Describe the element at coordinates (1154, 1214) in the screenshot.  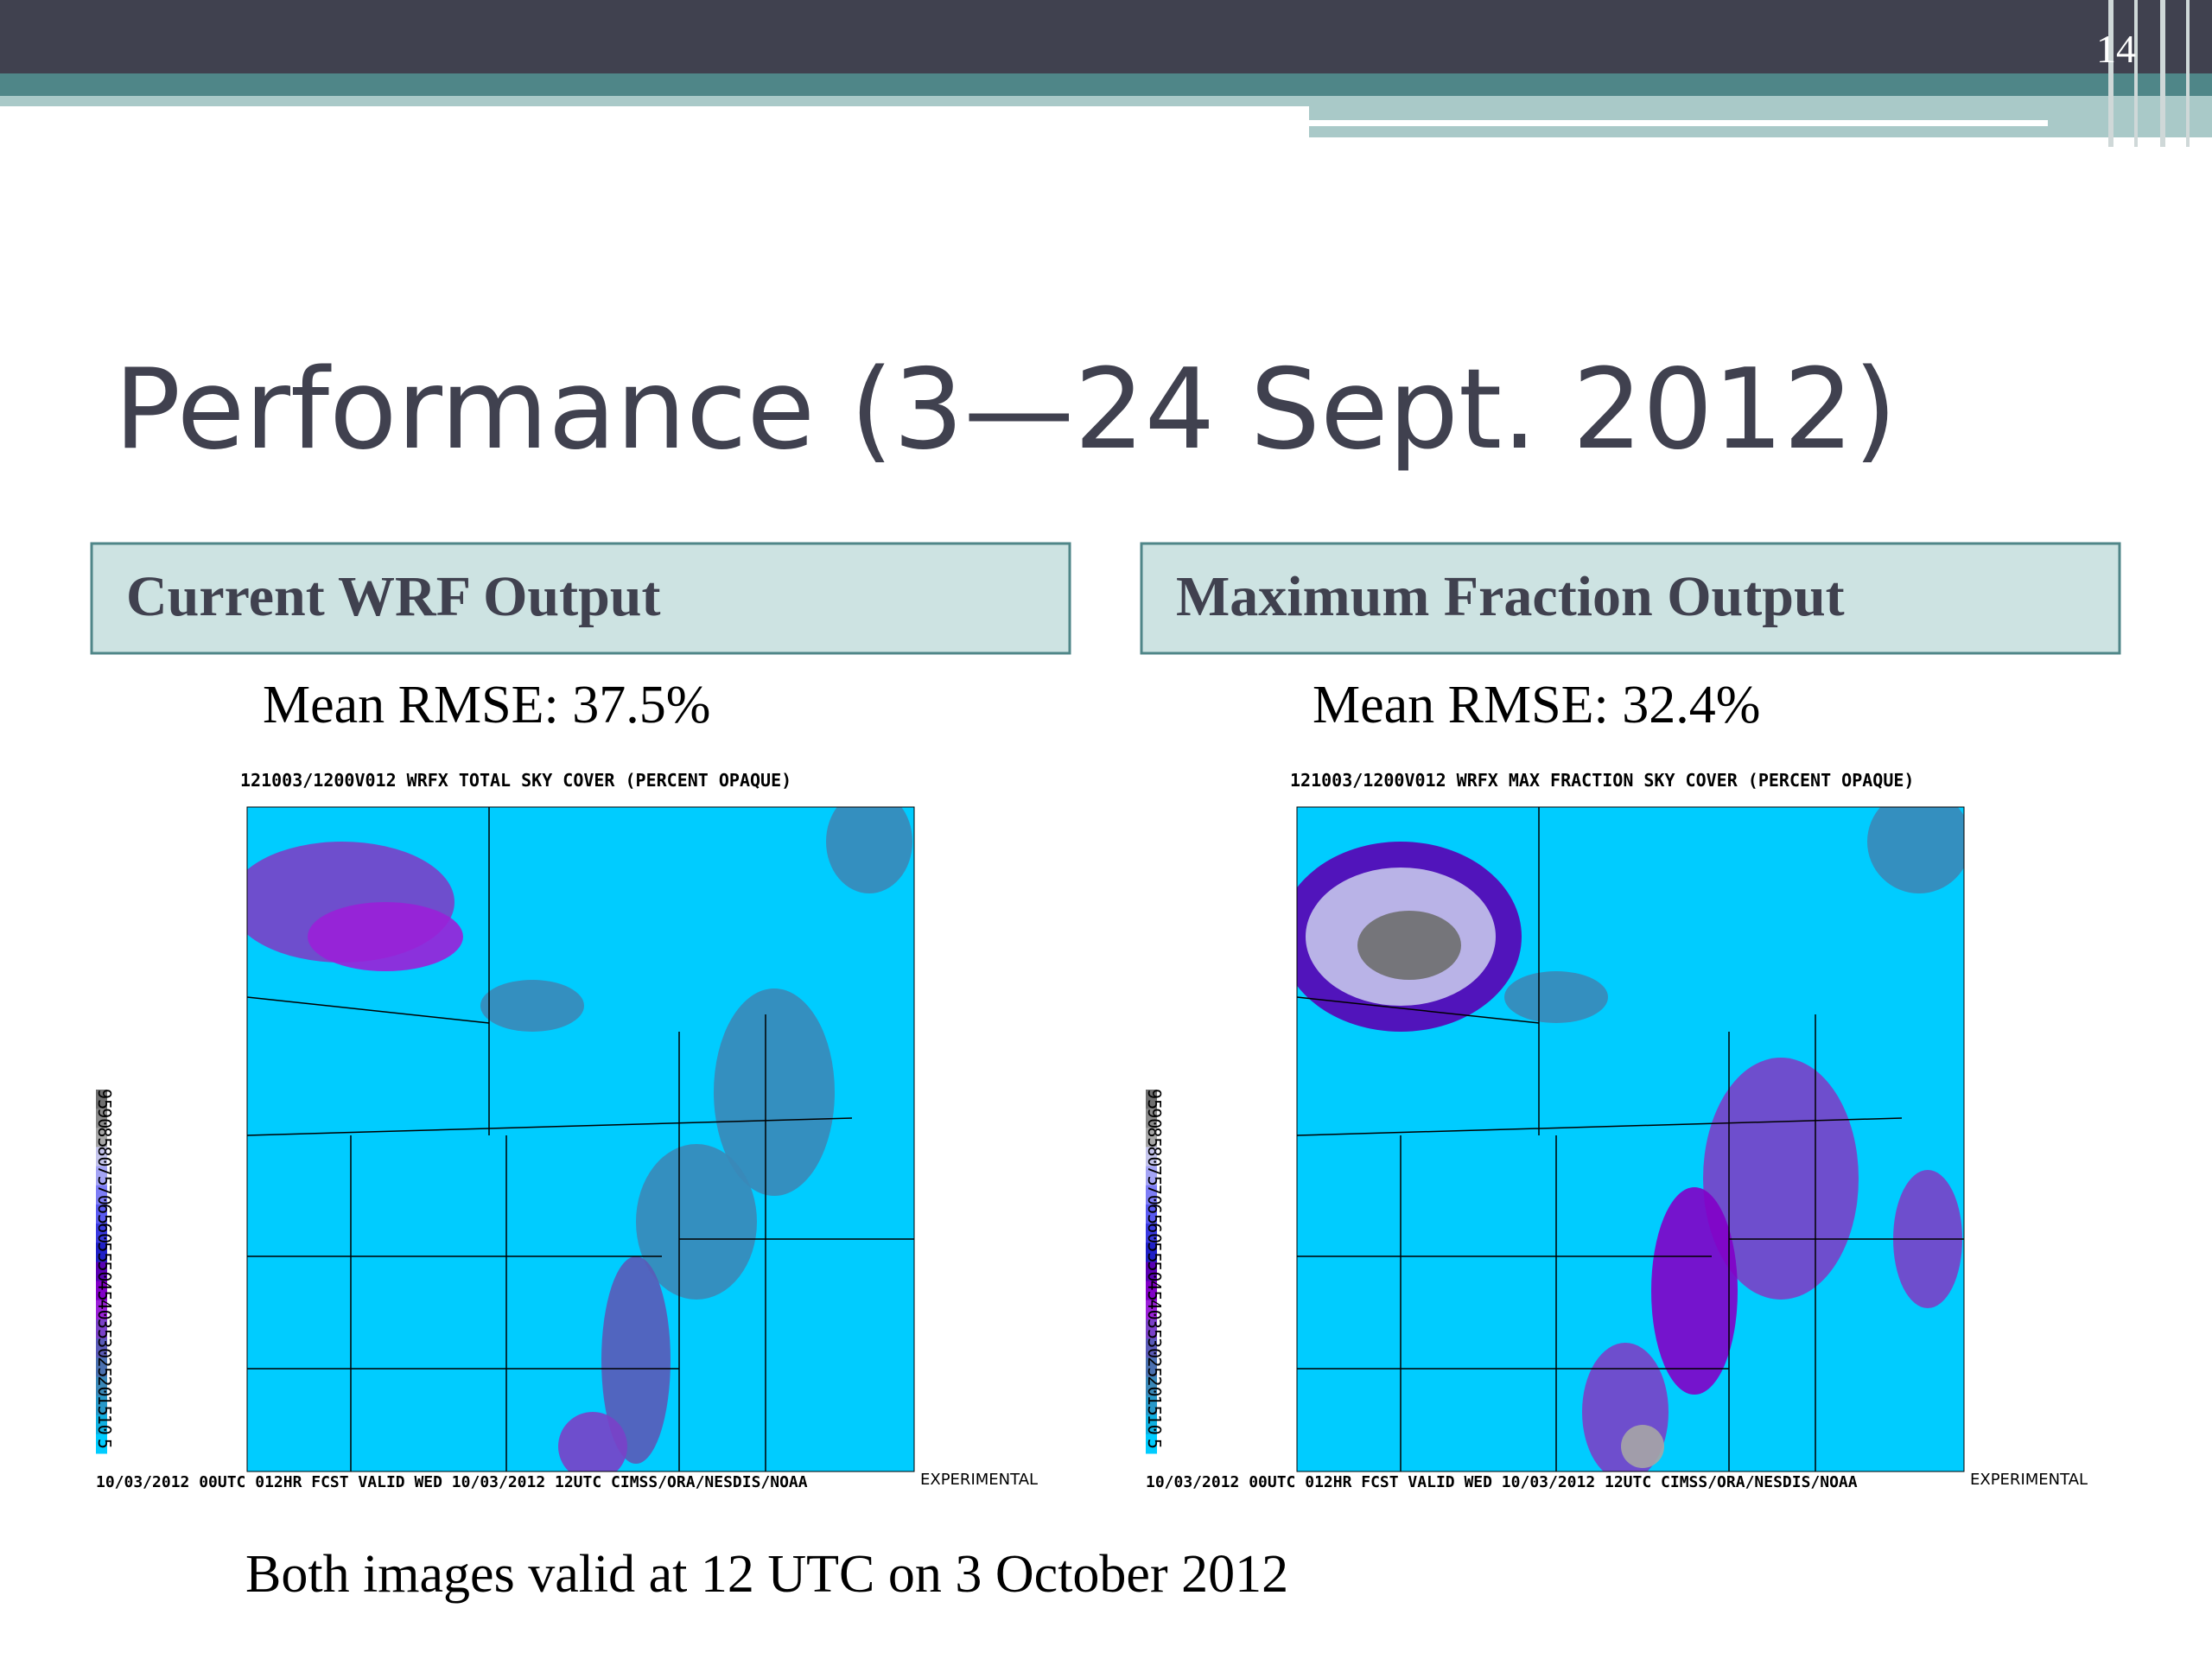
I see `colorbar-label: 65` at that location.